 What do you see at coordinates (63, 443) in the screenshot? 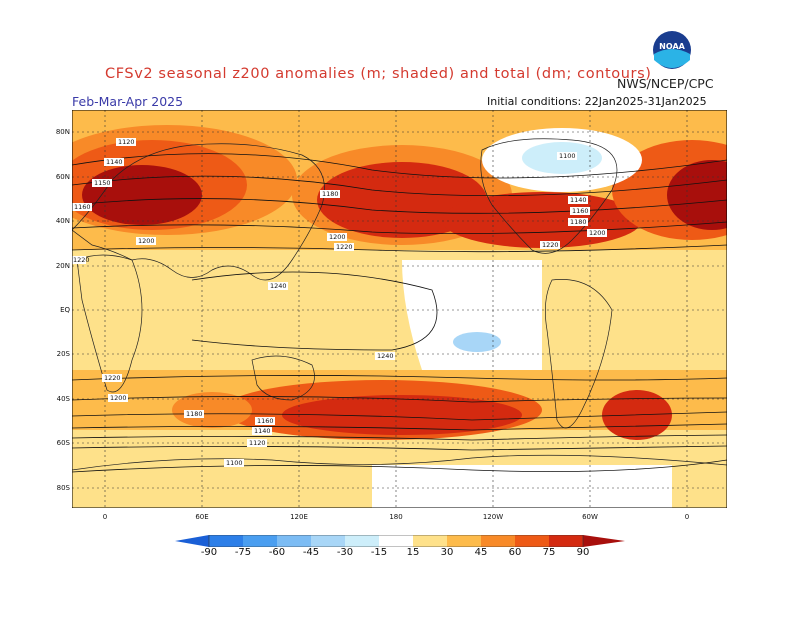
I see `lat-label: 60S` at bounding box center [63, 443].